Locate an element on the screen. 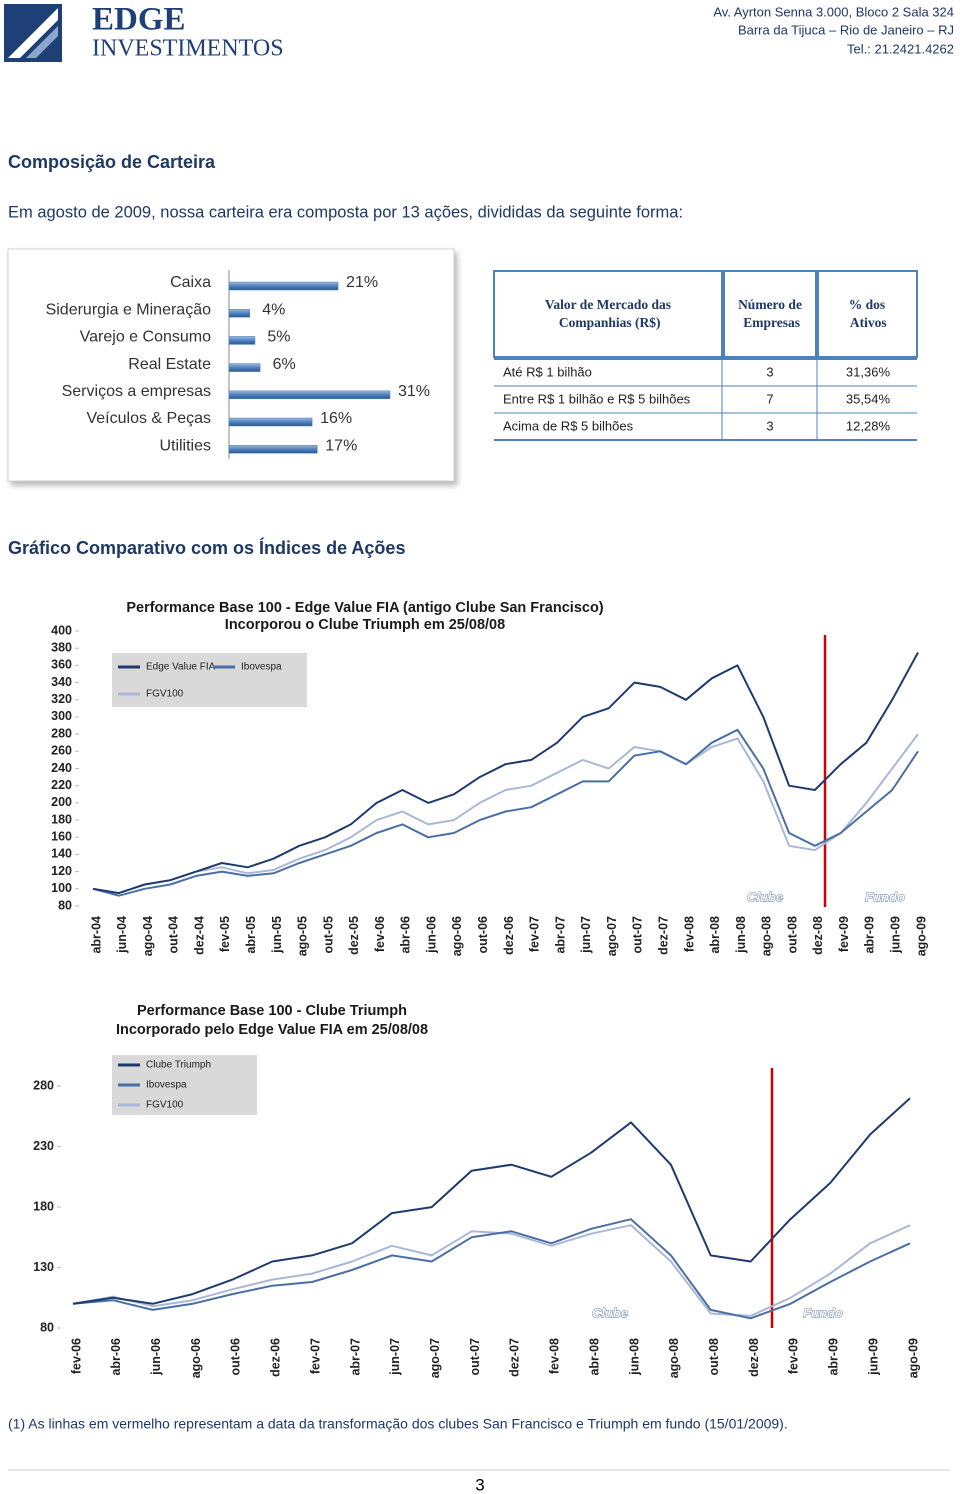  address: Barra da Tijuca – Rio de Janeiro – RJ is located at coordinates (846, 29).